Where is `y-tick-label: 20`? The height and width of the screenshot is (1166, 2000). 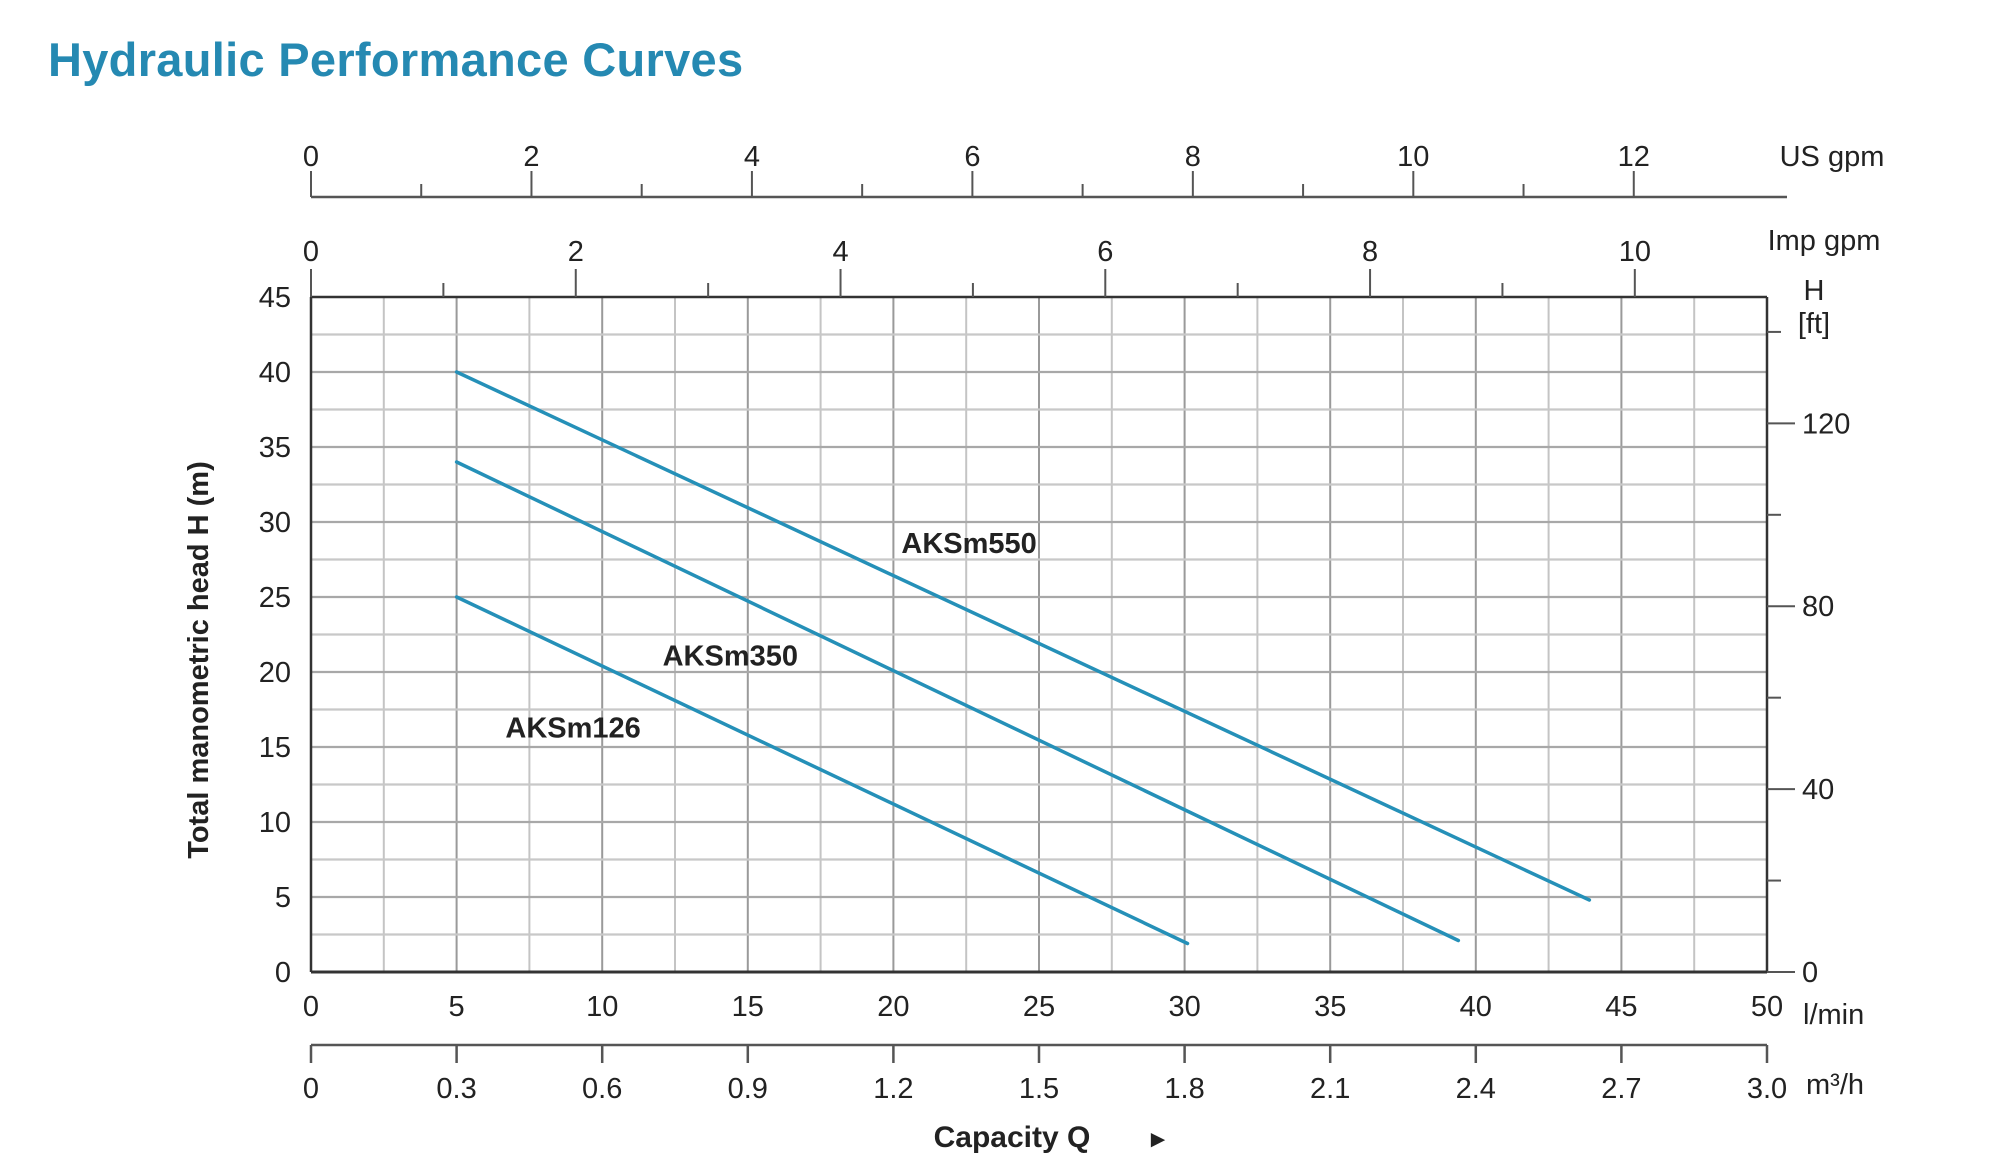
y-tick-label: 20 is located at coordinates (275, 673).